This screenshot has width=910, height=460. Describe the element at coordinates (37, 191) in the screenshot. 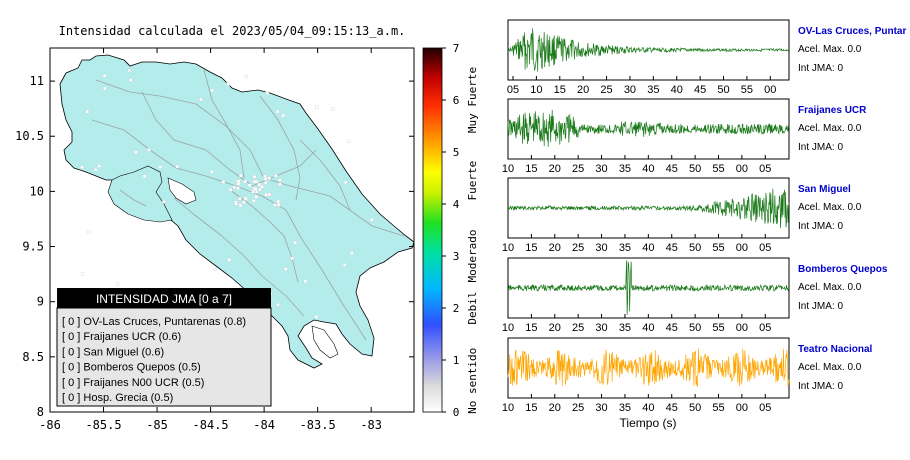

I see `map-y-tick-label: 10` at that location.